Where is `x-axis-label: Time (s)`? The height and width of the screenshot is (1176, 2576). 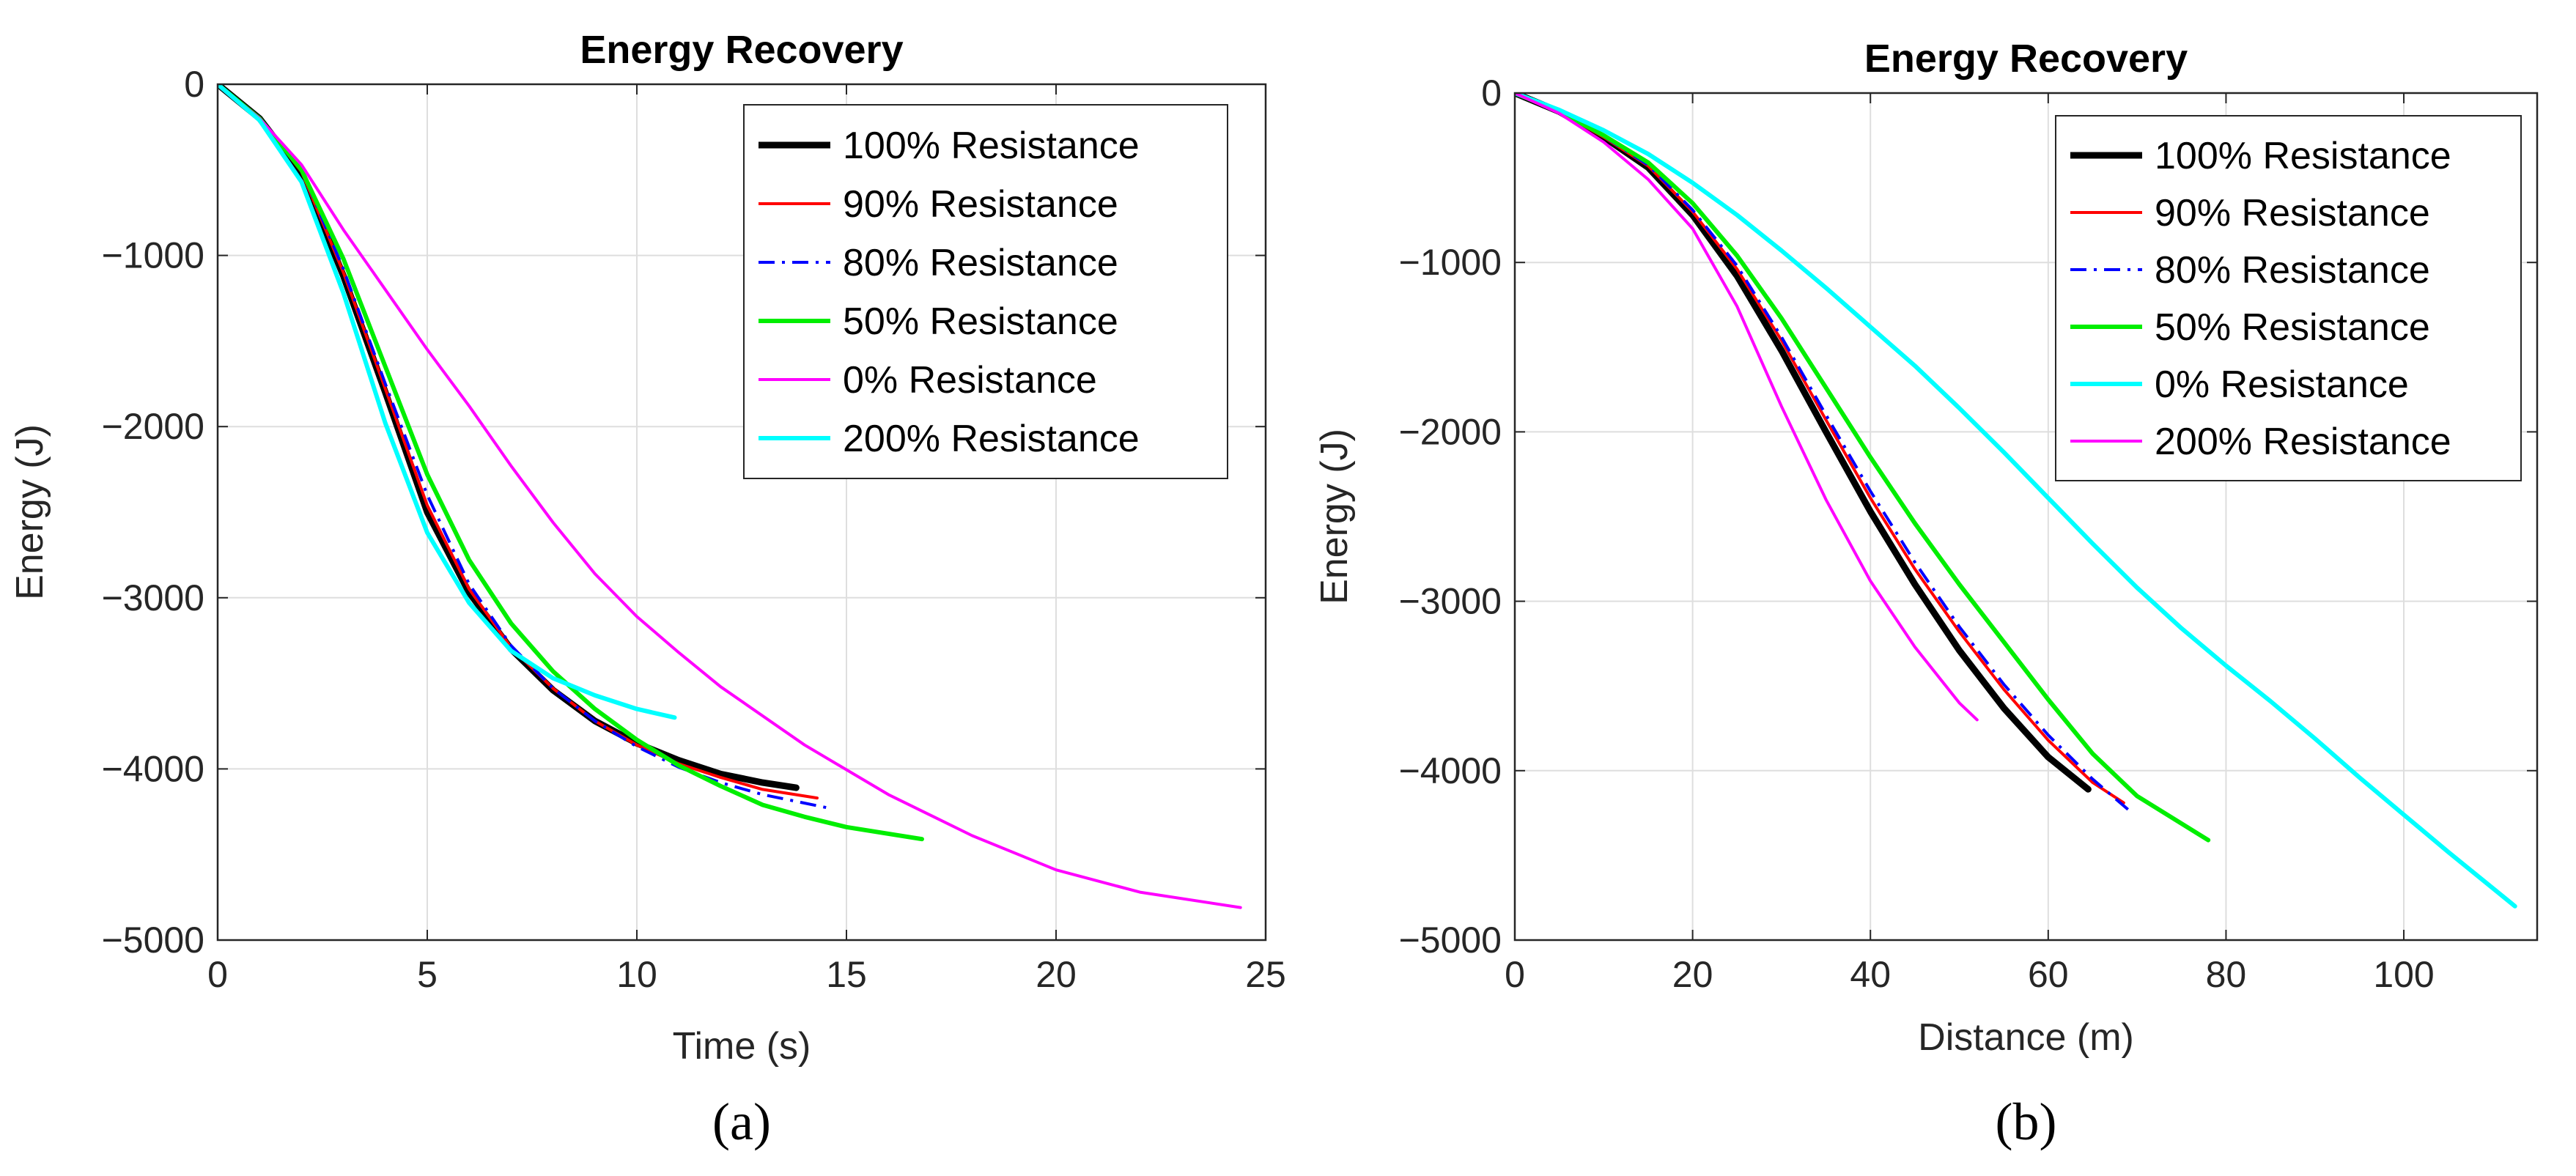
x-axis-label: Time (s) is located at coordinates (742, 1046).